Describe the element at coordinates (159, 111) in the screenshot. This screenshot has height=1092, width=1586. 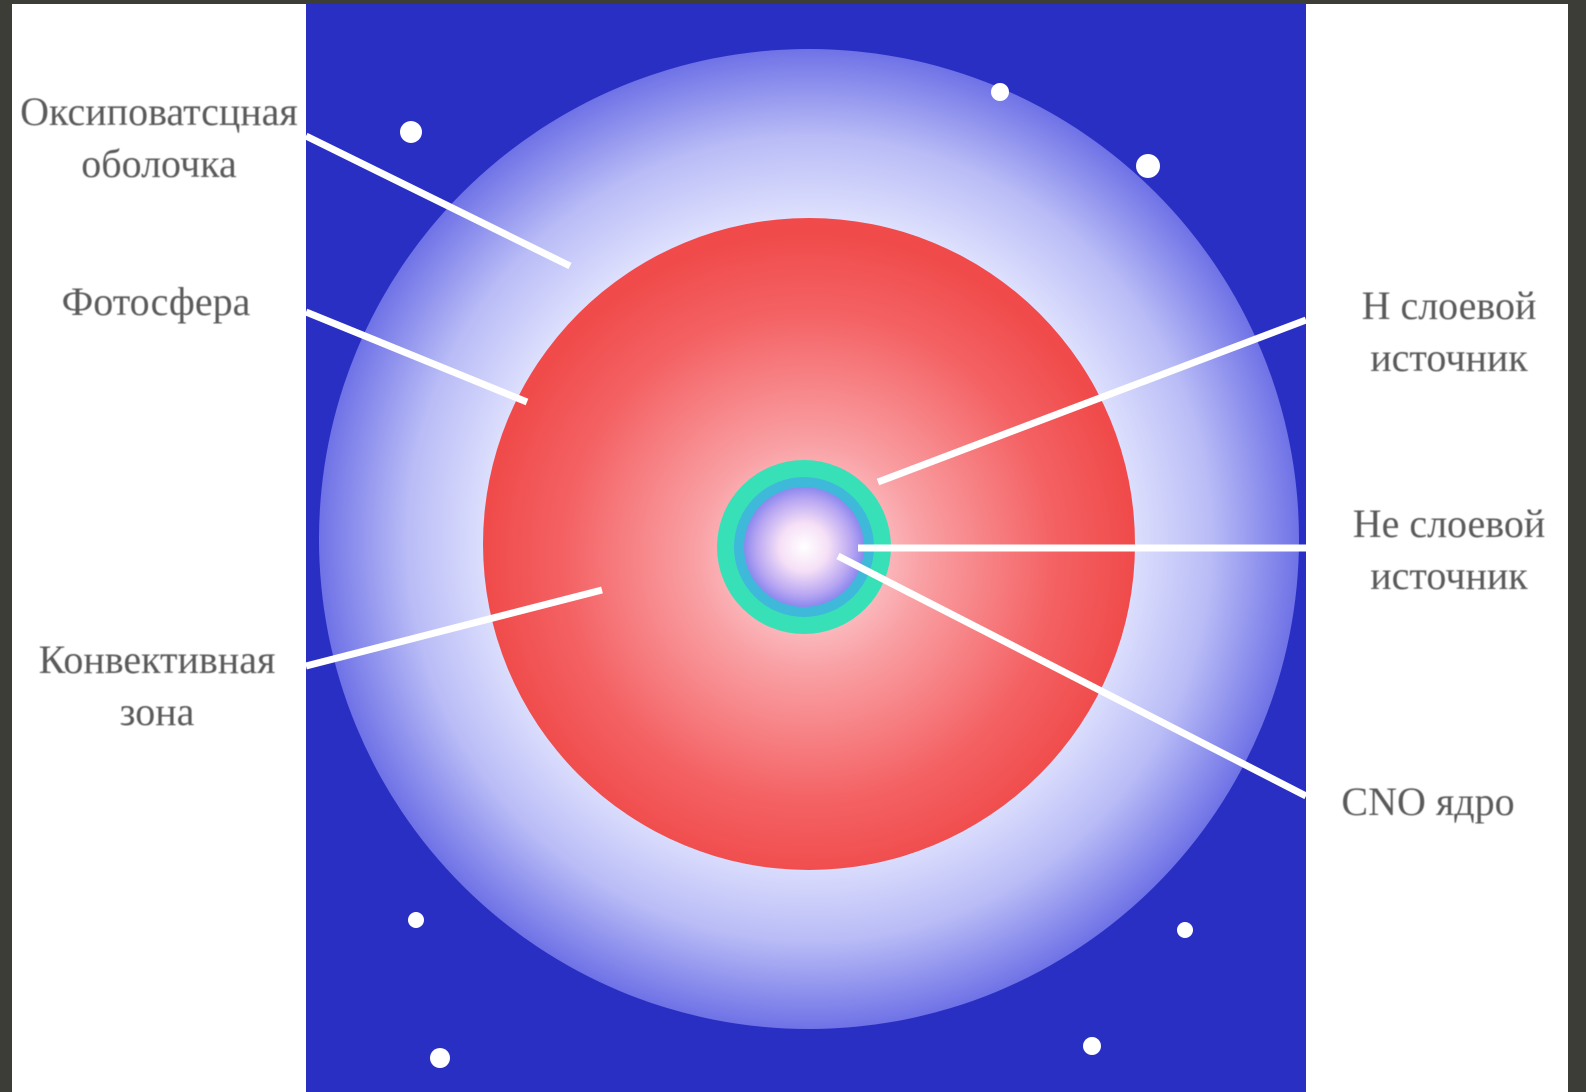
I see `label-envelope-line1: Оксиповатсцная` at that location.